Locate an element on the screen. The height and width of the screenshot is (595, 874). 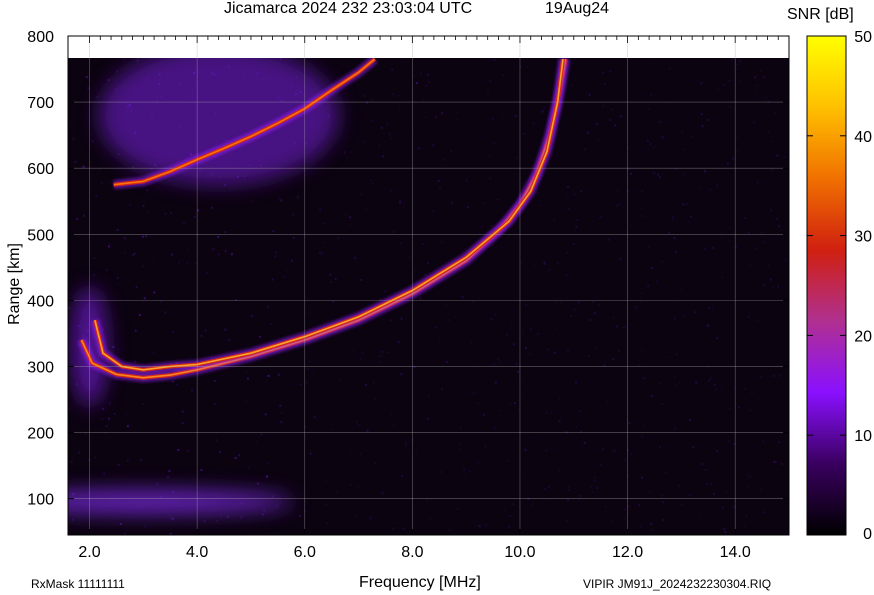
x-tick-label-0: 2.0 is located at coordinates (89, 552).